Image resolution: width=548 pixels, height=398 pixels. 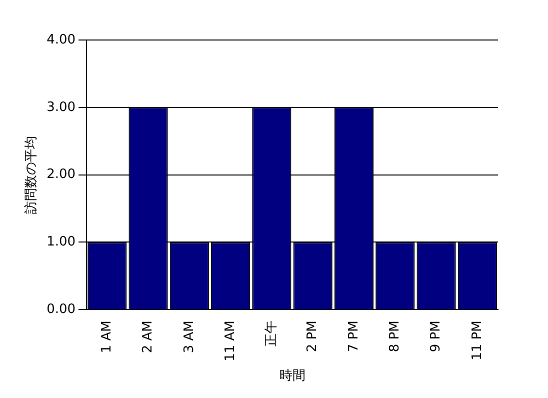 I want to click on y-tick-label: 0.00, so click(x=61, y=309).